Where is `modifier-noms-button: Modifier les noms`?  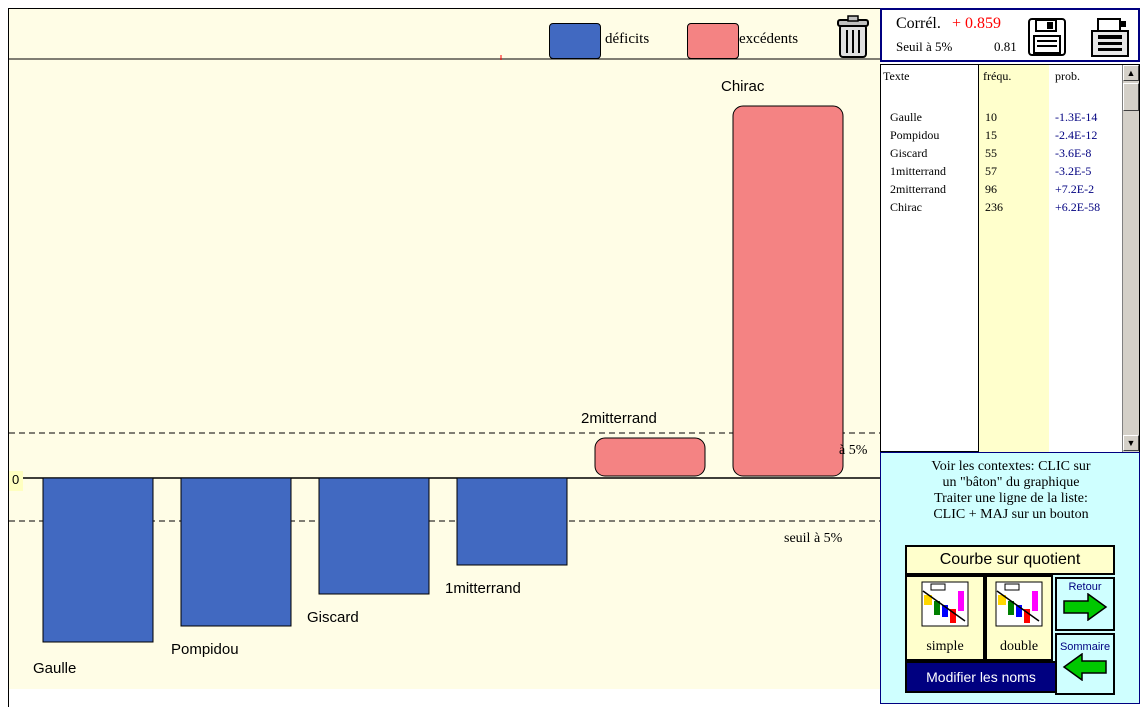 modifier-noms-button: Modifier les noms is located at coordinates (981, 677).